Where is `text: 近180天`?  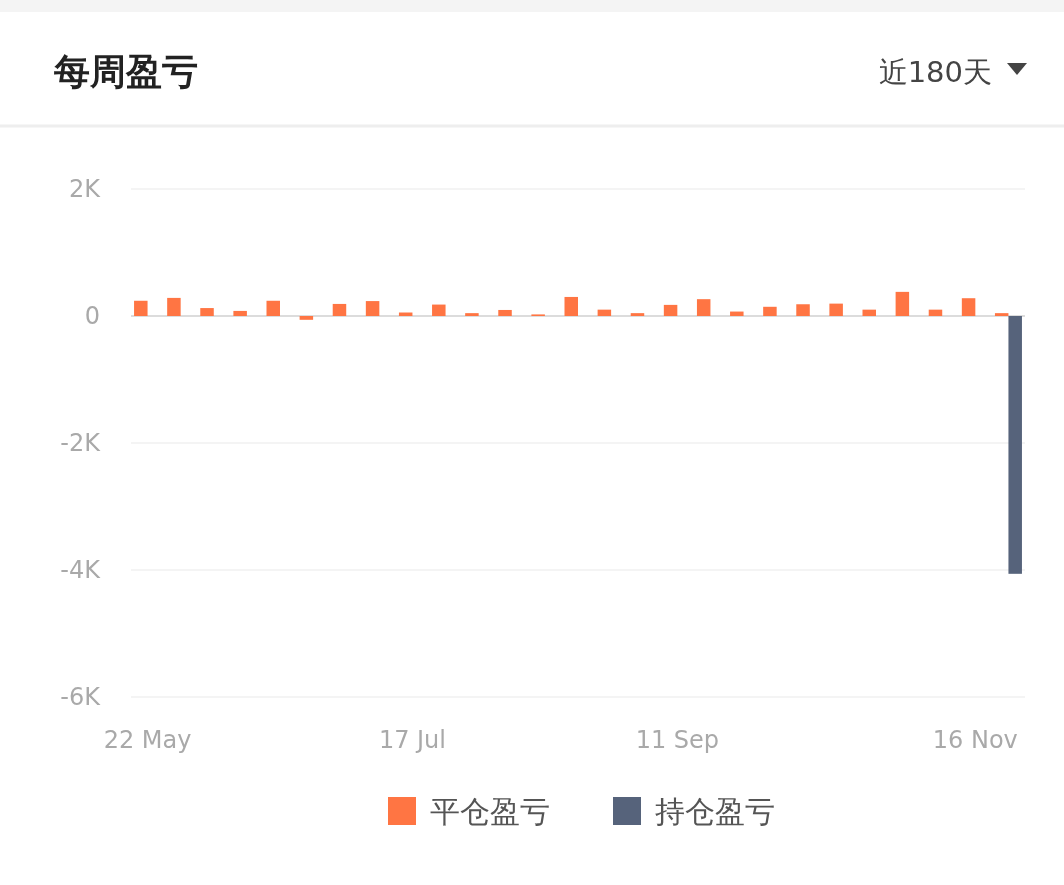 text: 近180天 is located at coordinates (935, 72).